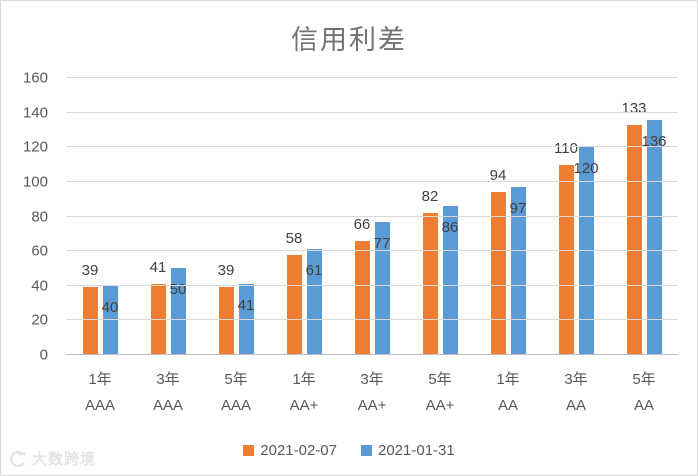 The image size is (698, 476). Describe the element at coordinates (498, 261) in the screenshot. I see `bar-2021-02-07: 94` at that location.